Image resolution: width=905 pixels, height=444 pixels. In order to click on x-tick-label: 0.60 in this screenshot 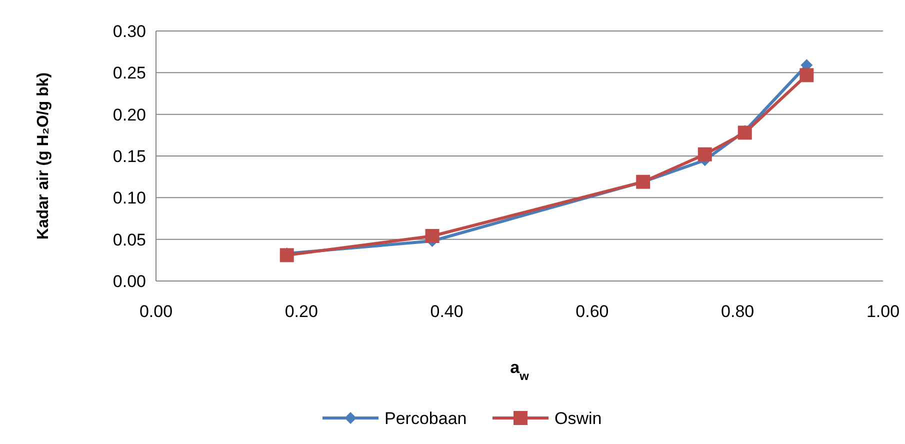, I will do `click(592, 311)`.